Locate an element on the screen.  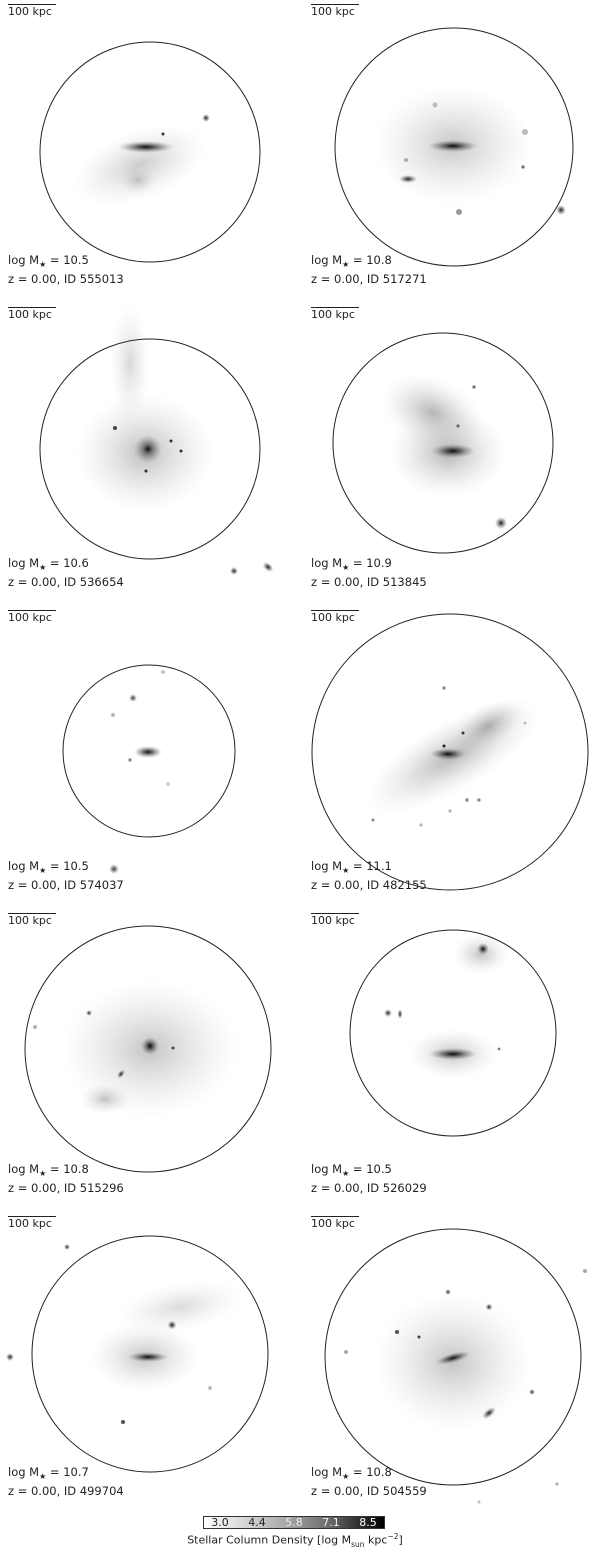
colorbar: 3.0 4.4 5.8 7.1 8.5 is located at coordinates (294, 1522).